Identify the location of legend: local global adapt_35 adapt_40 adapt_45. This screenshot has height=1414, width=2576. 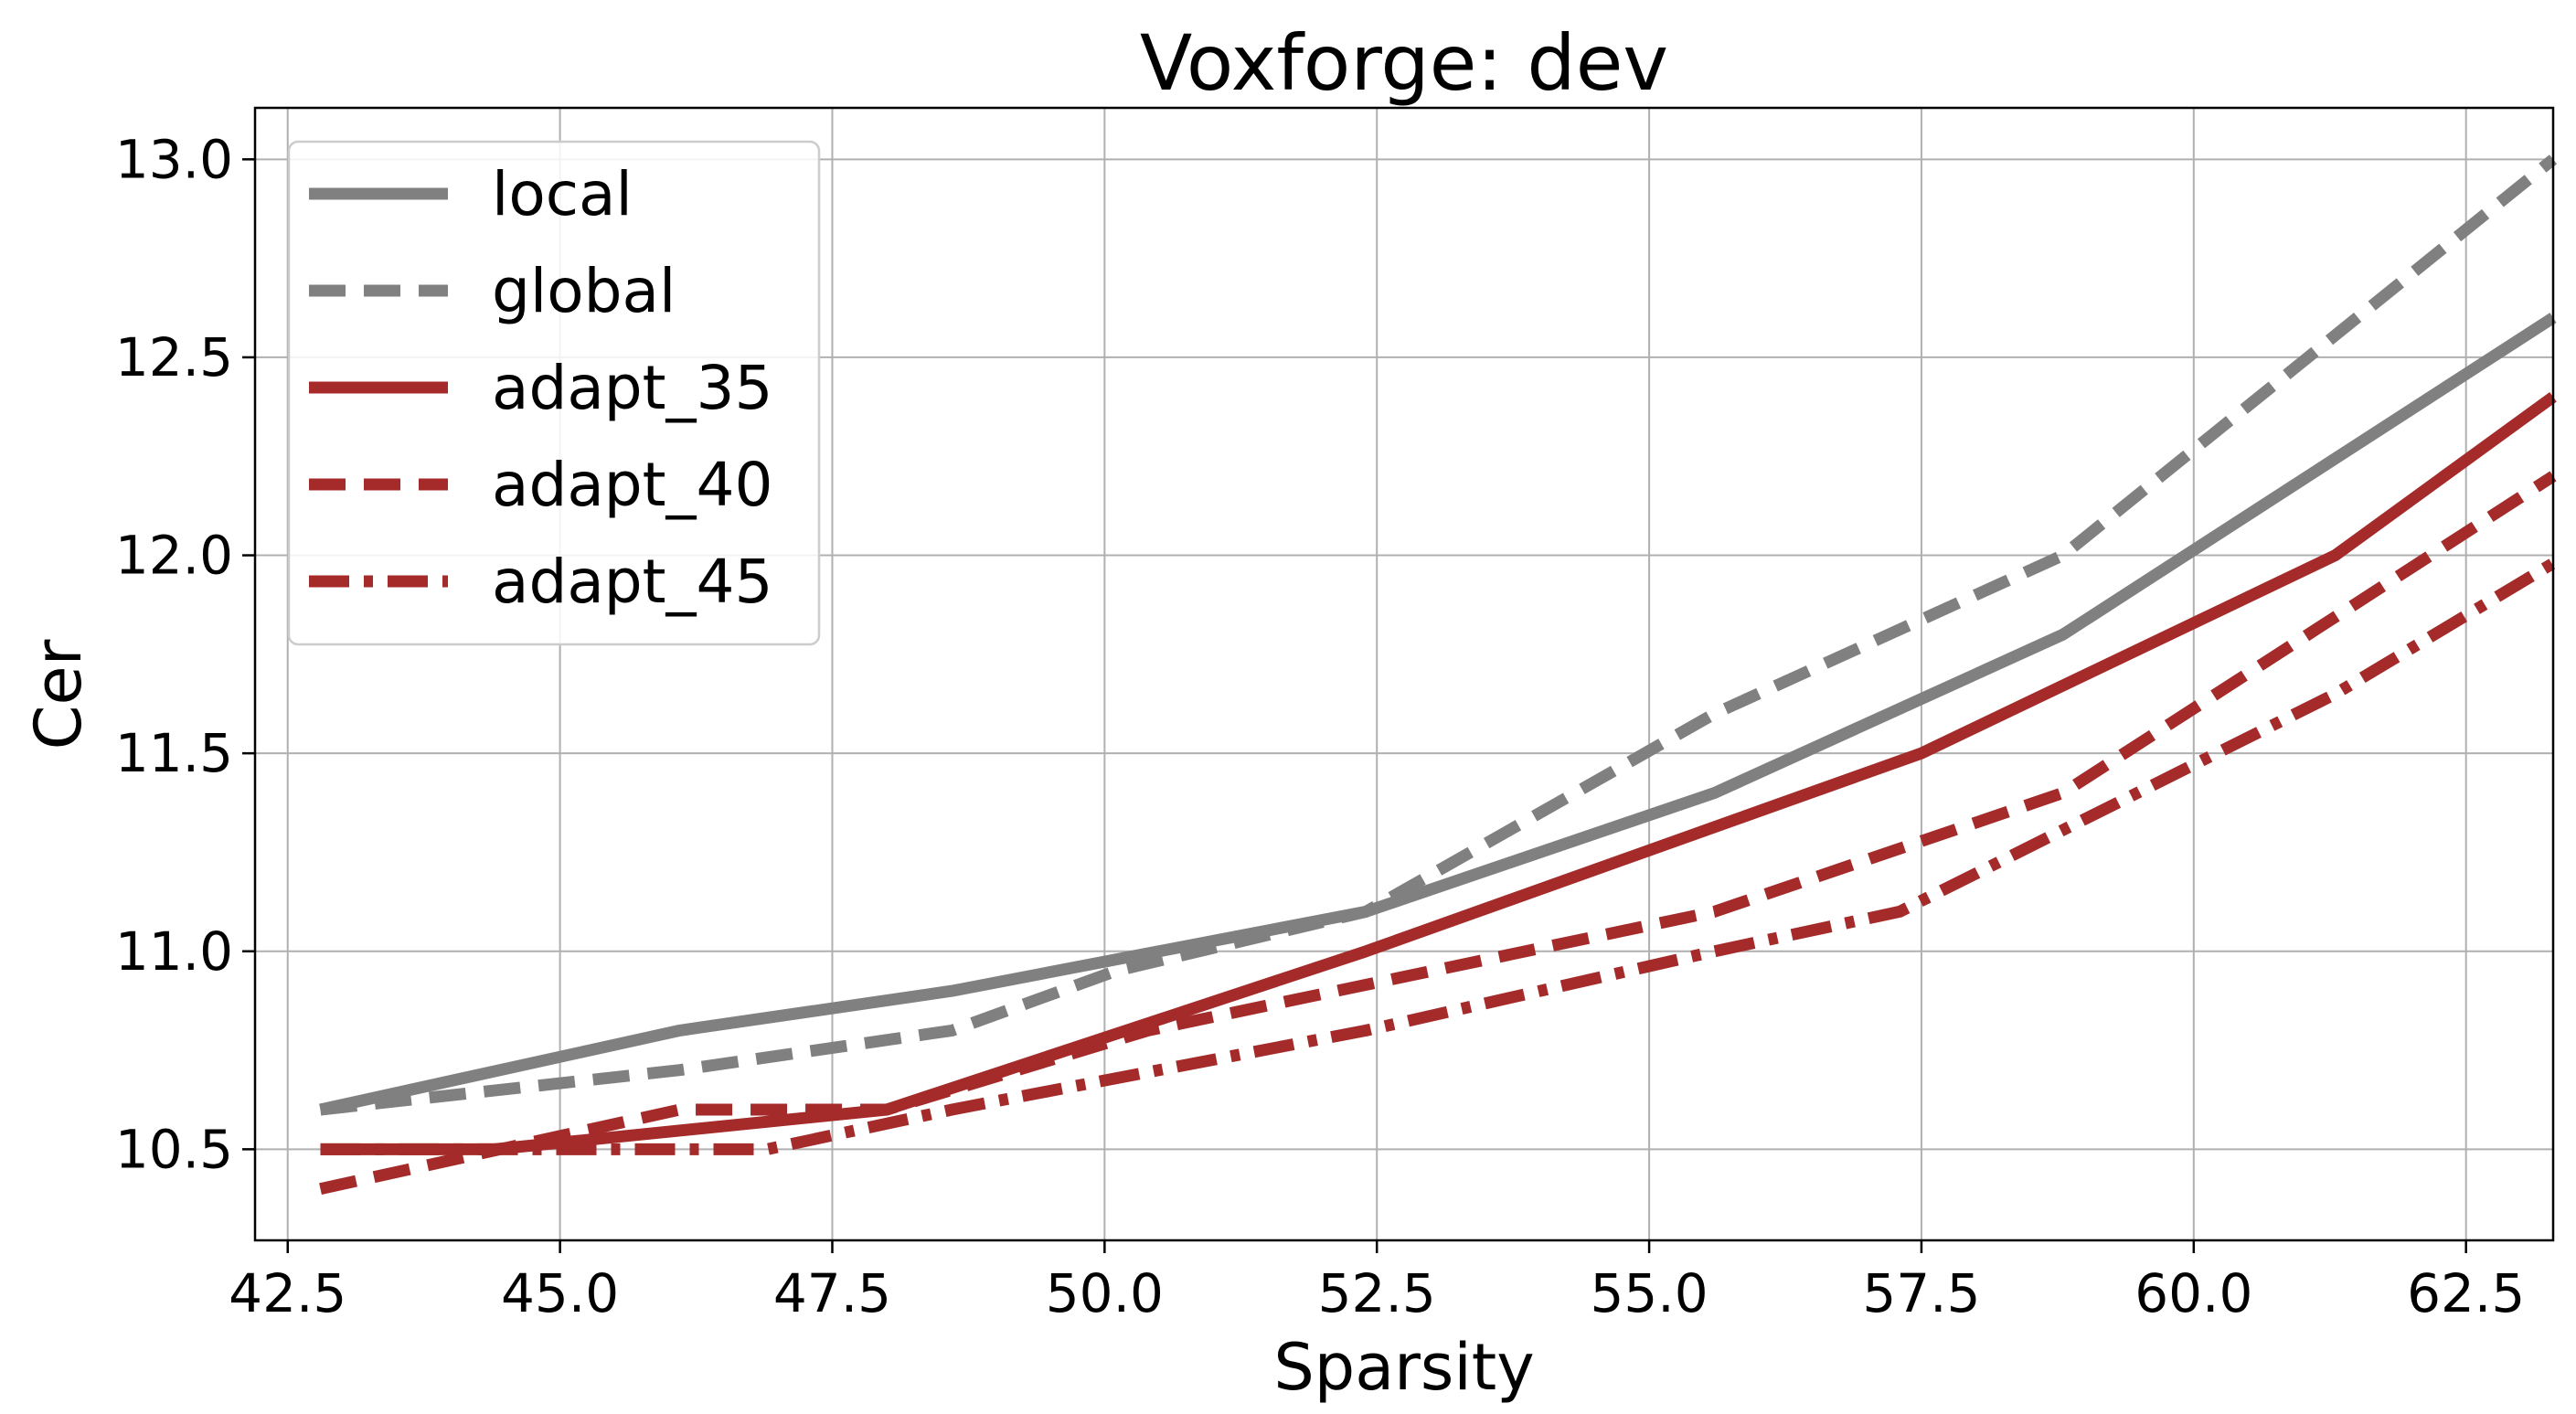
(554, 393).